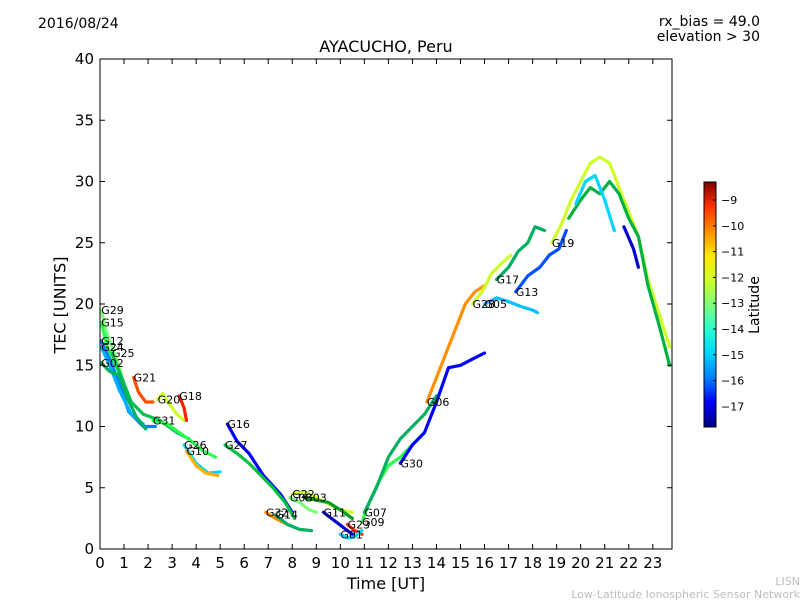 Image resolution: width=800 pixels, height=601 pixels. I want to click on series-line-g13, so click(541, 261).